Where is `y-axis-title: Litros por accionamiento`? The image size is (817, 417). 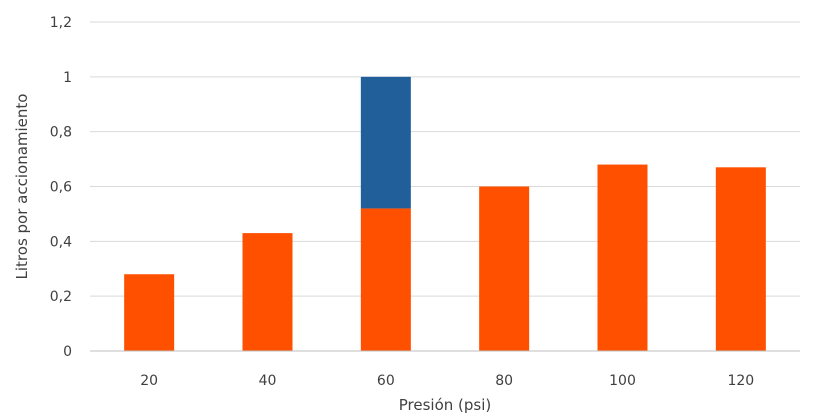 y-axis-title: Litros por accionamiento is located at coordinates (22, 187).